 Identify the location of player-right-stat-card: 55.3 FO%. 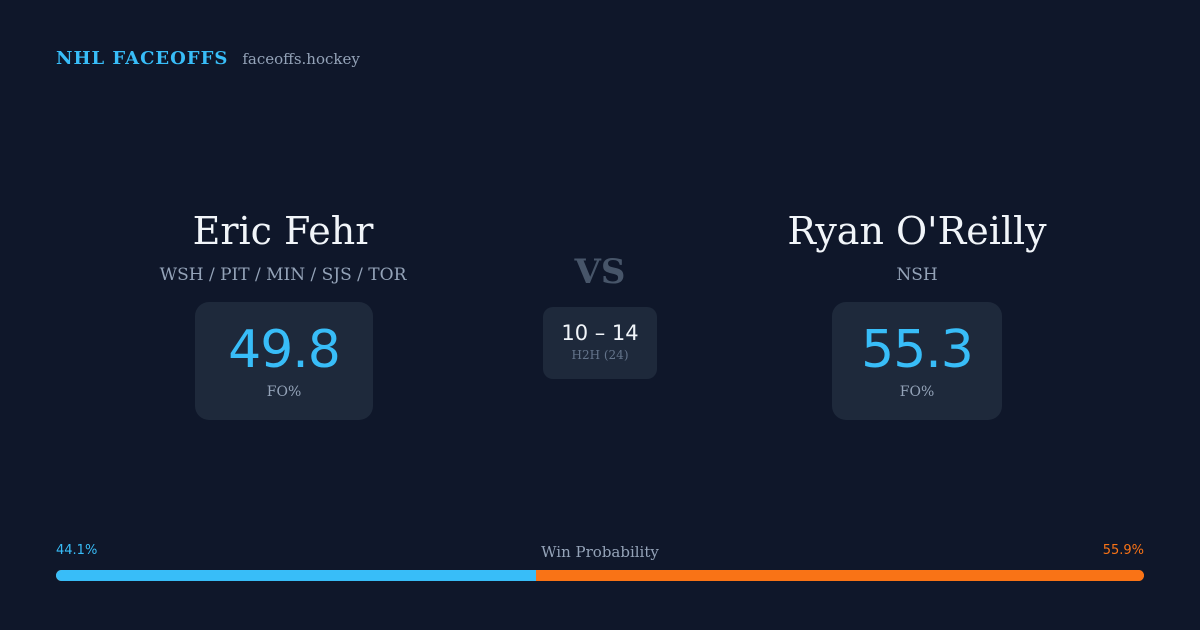
(917, 361).